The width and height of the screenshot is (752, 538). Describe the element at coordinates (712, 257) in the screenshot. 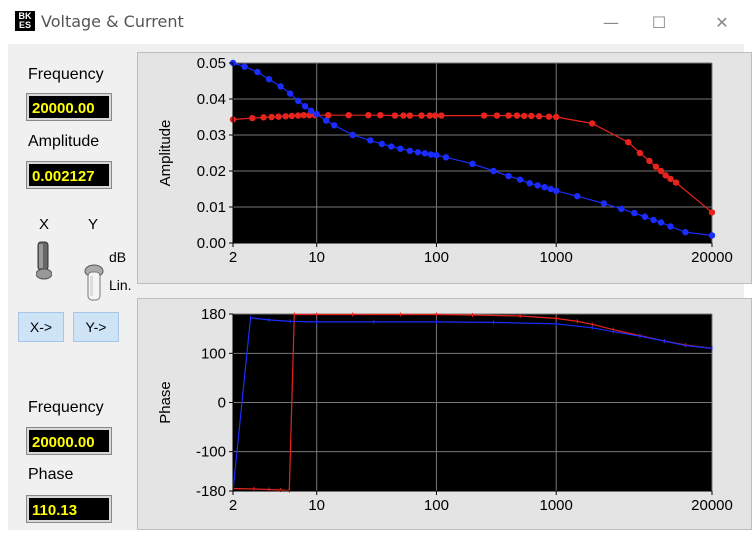

I see `amplitude-x-tick-label: 20000` at that location.